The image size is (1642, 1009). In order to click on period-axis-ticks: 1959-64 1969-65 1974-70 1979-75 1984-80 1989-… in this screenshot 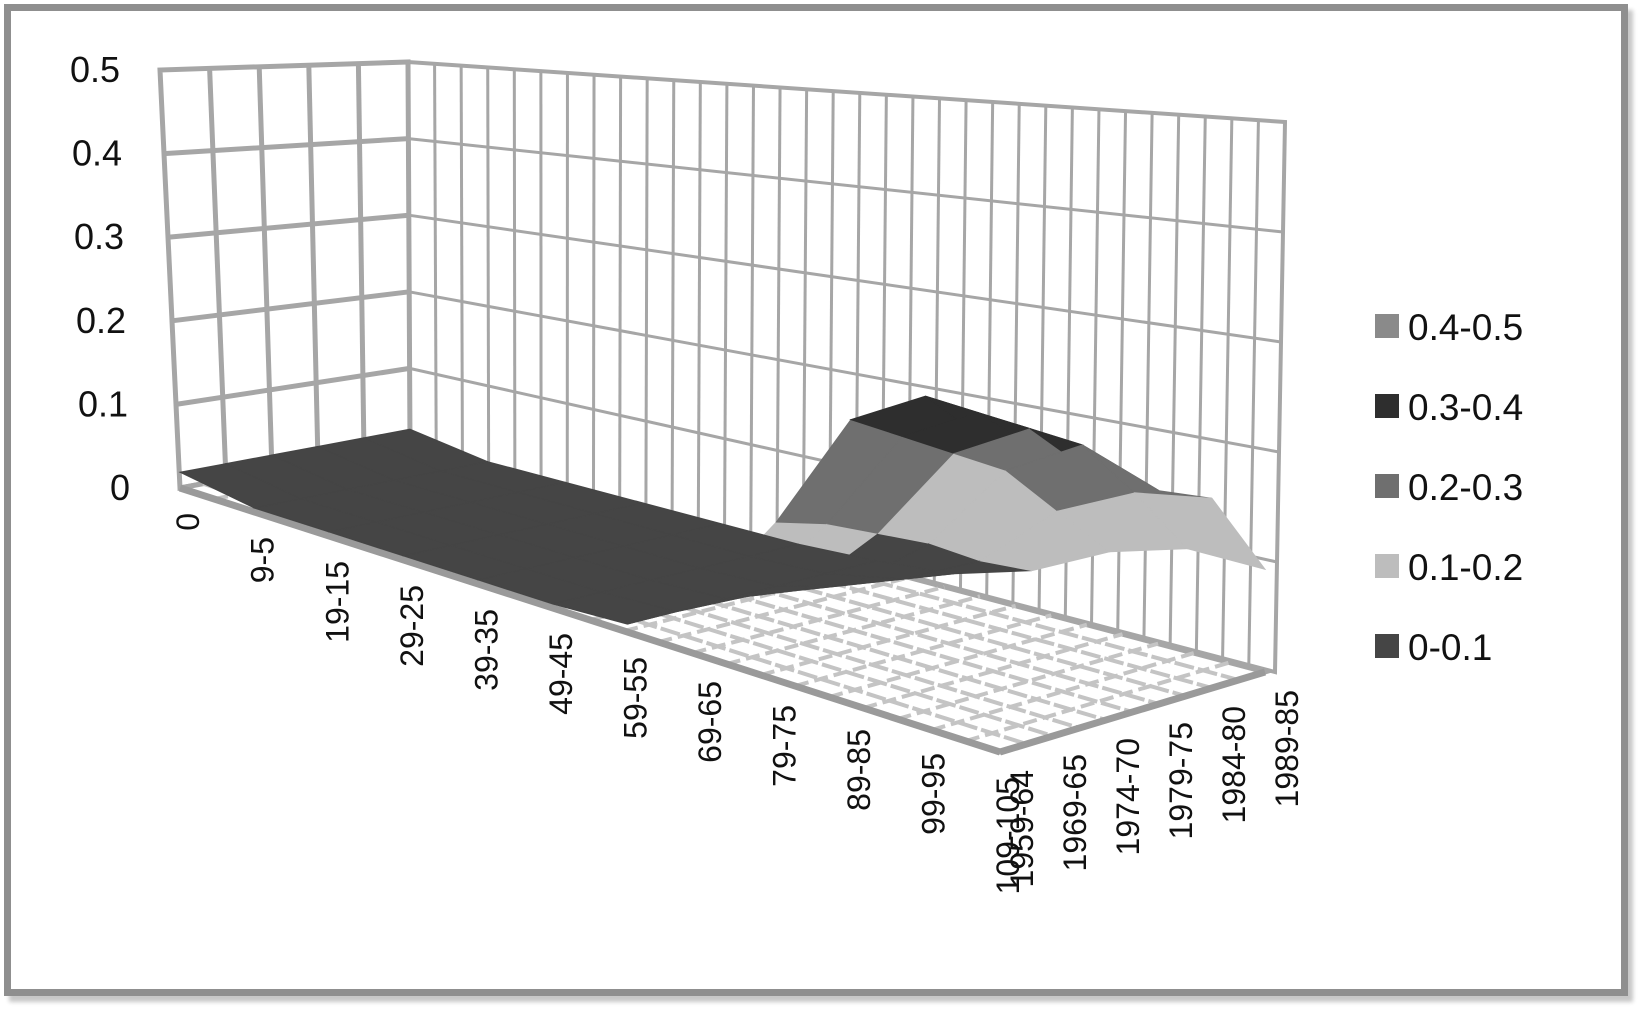, I will do `click(1154, 788)`.